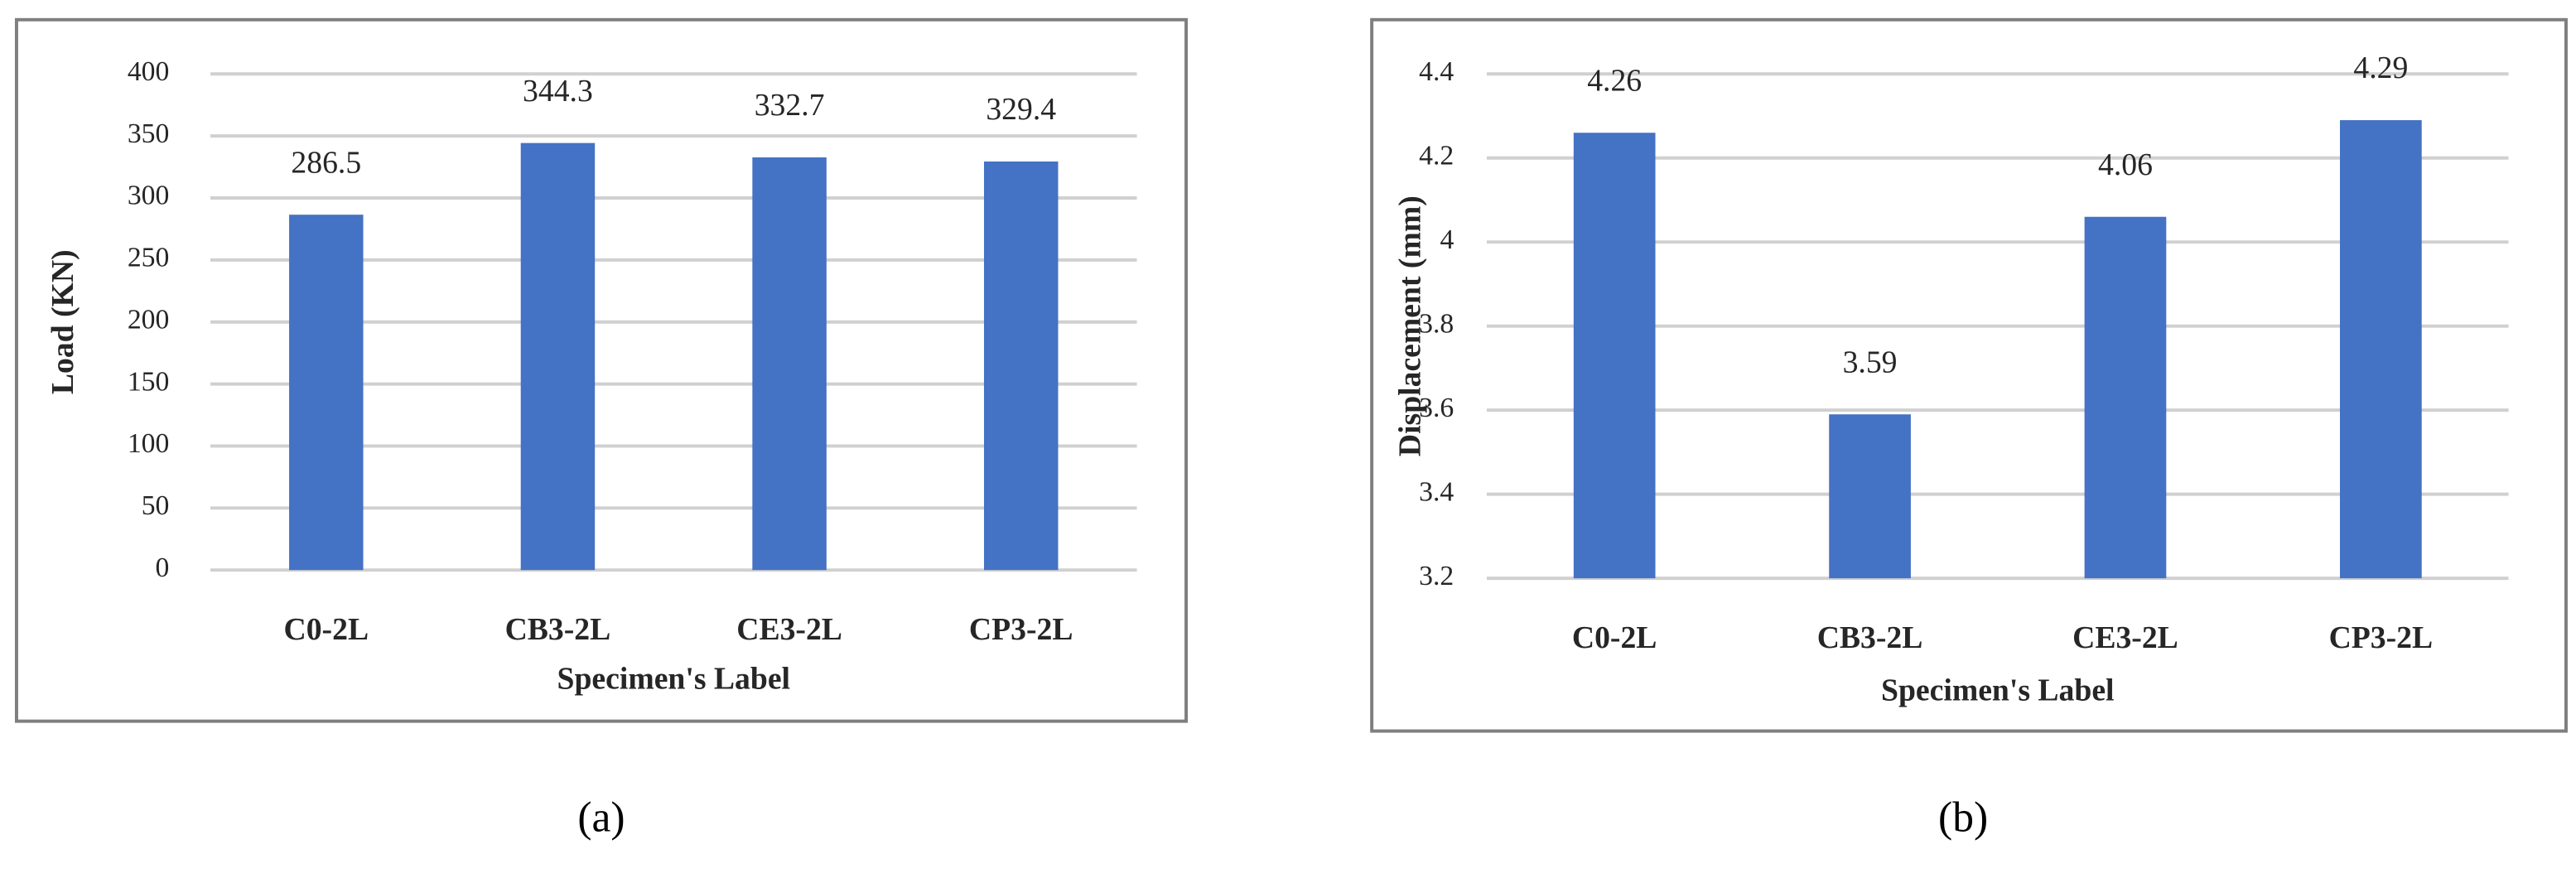 This screenshot has height=883, width=2576. What do you see at coordinates (790, 106) in the screenshot?
I see `data-label: 332.7` at bounding box center [790, 106].